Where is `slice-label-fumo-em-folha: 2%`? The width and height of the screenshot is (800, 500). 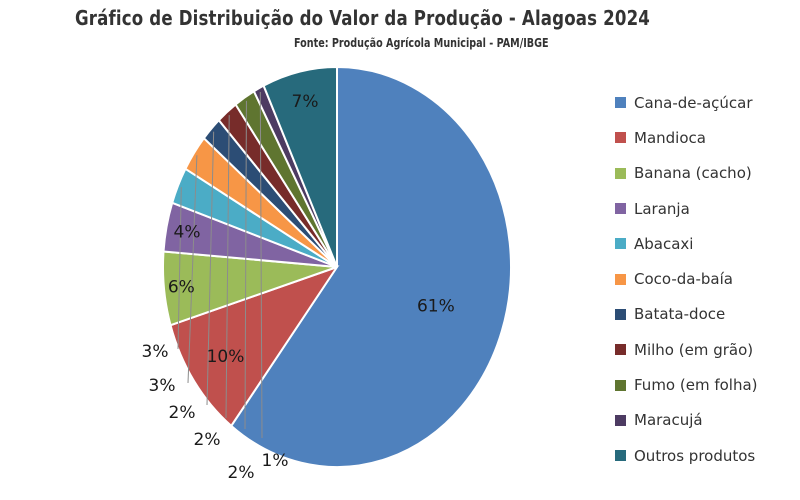 slice-label-fumo-em-folha: 2% is located at coordinates (241, 473).